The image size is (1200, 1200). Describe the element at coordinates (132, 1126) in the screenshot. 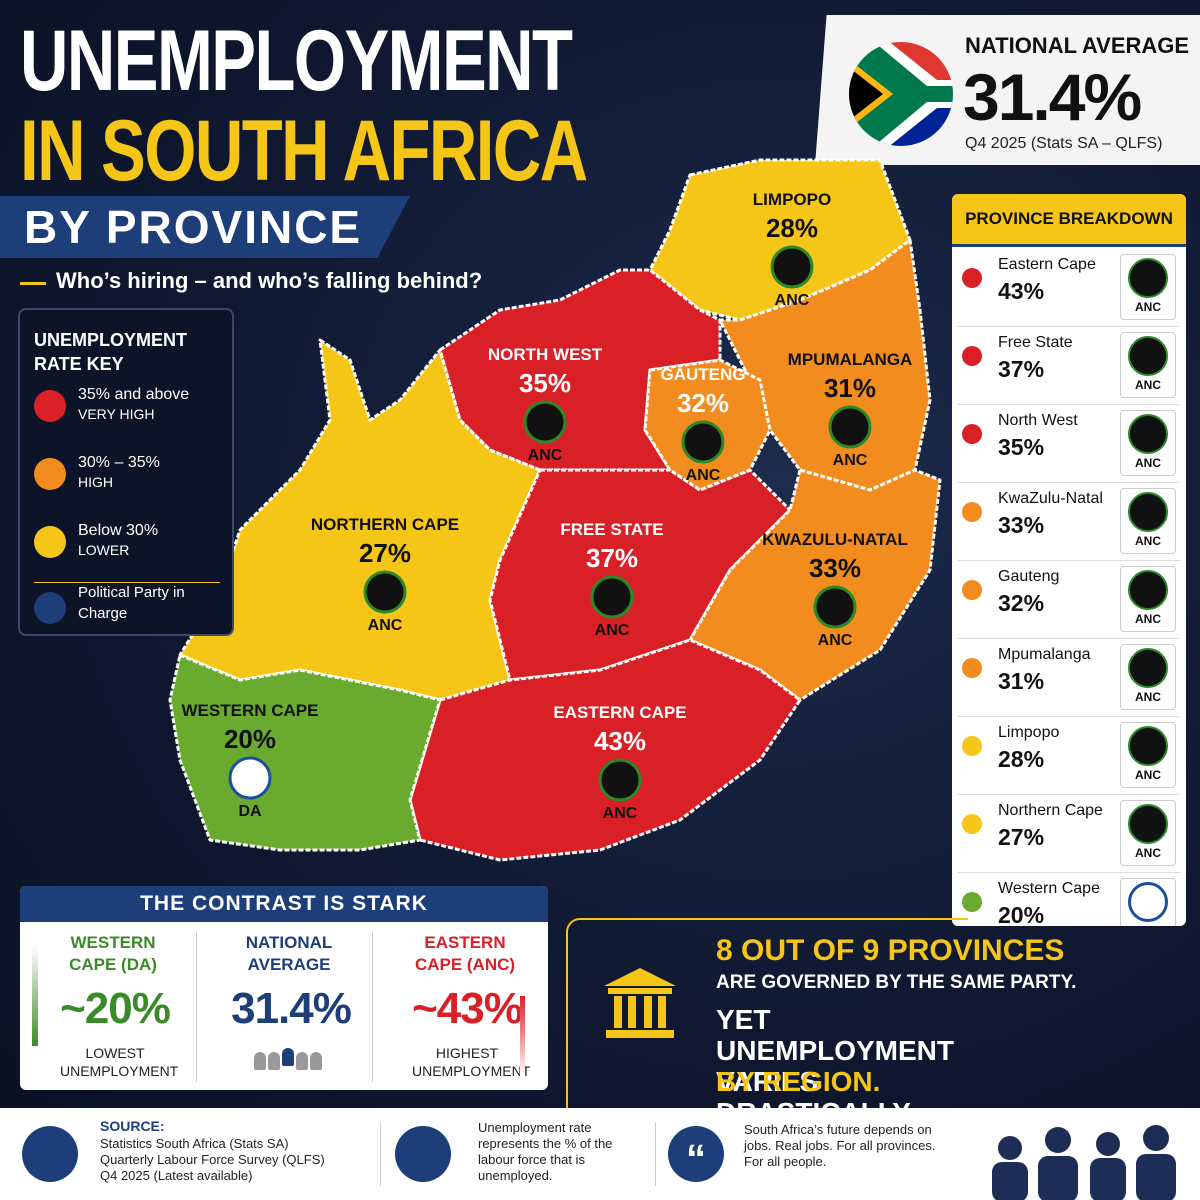

I see `source-title: SOURCE:` at that location.